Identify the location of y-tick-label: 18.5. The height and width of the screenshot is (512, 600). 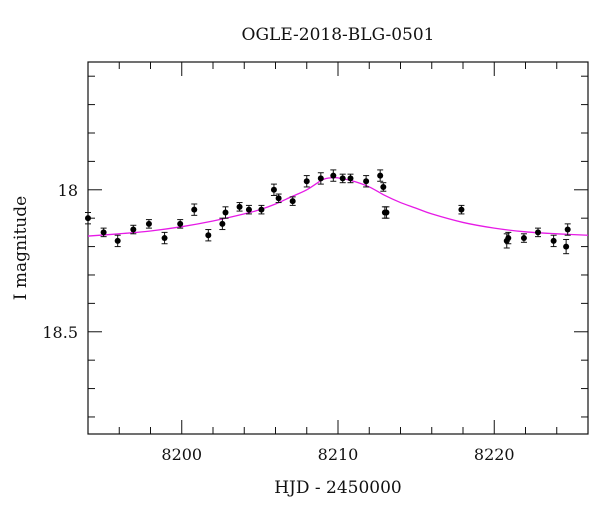
(60, 332).